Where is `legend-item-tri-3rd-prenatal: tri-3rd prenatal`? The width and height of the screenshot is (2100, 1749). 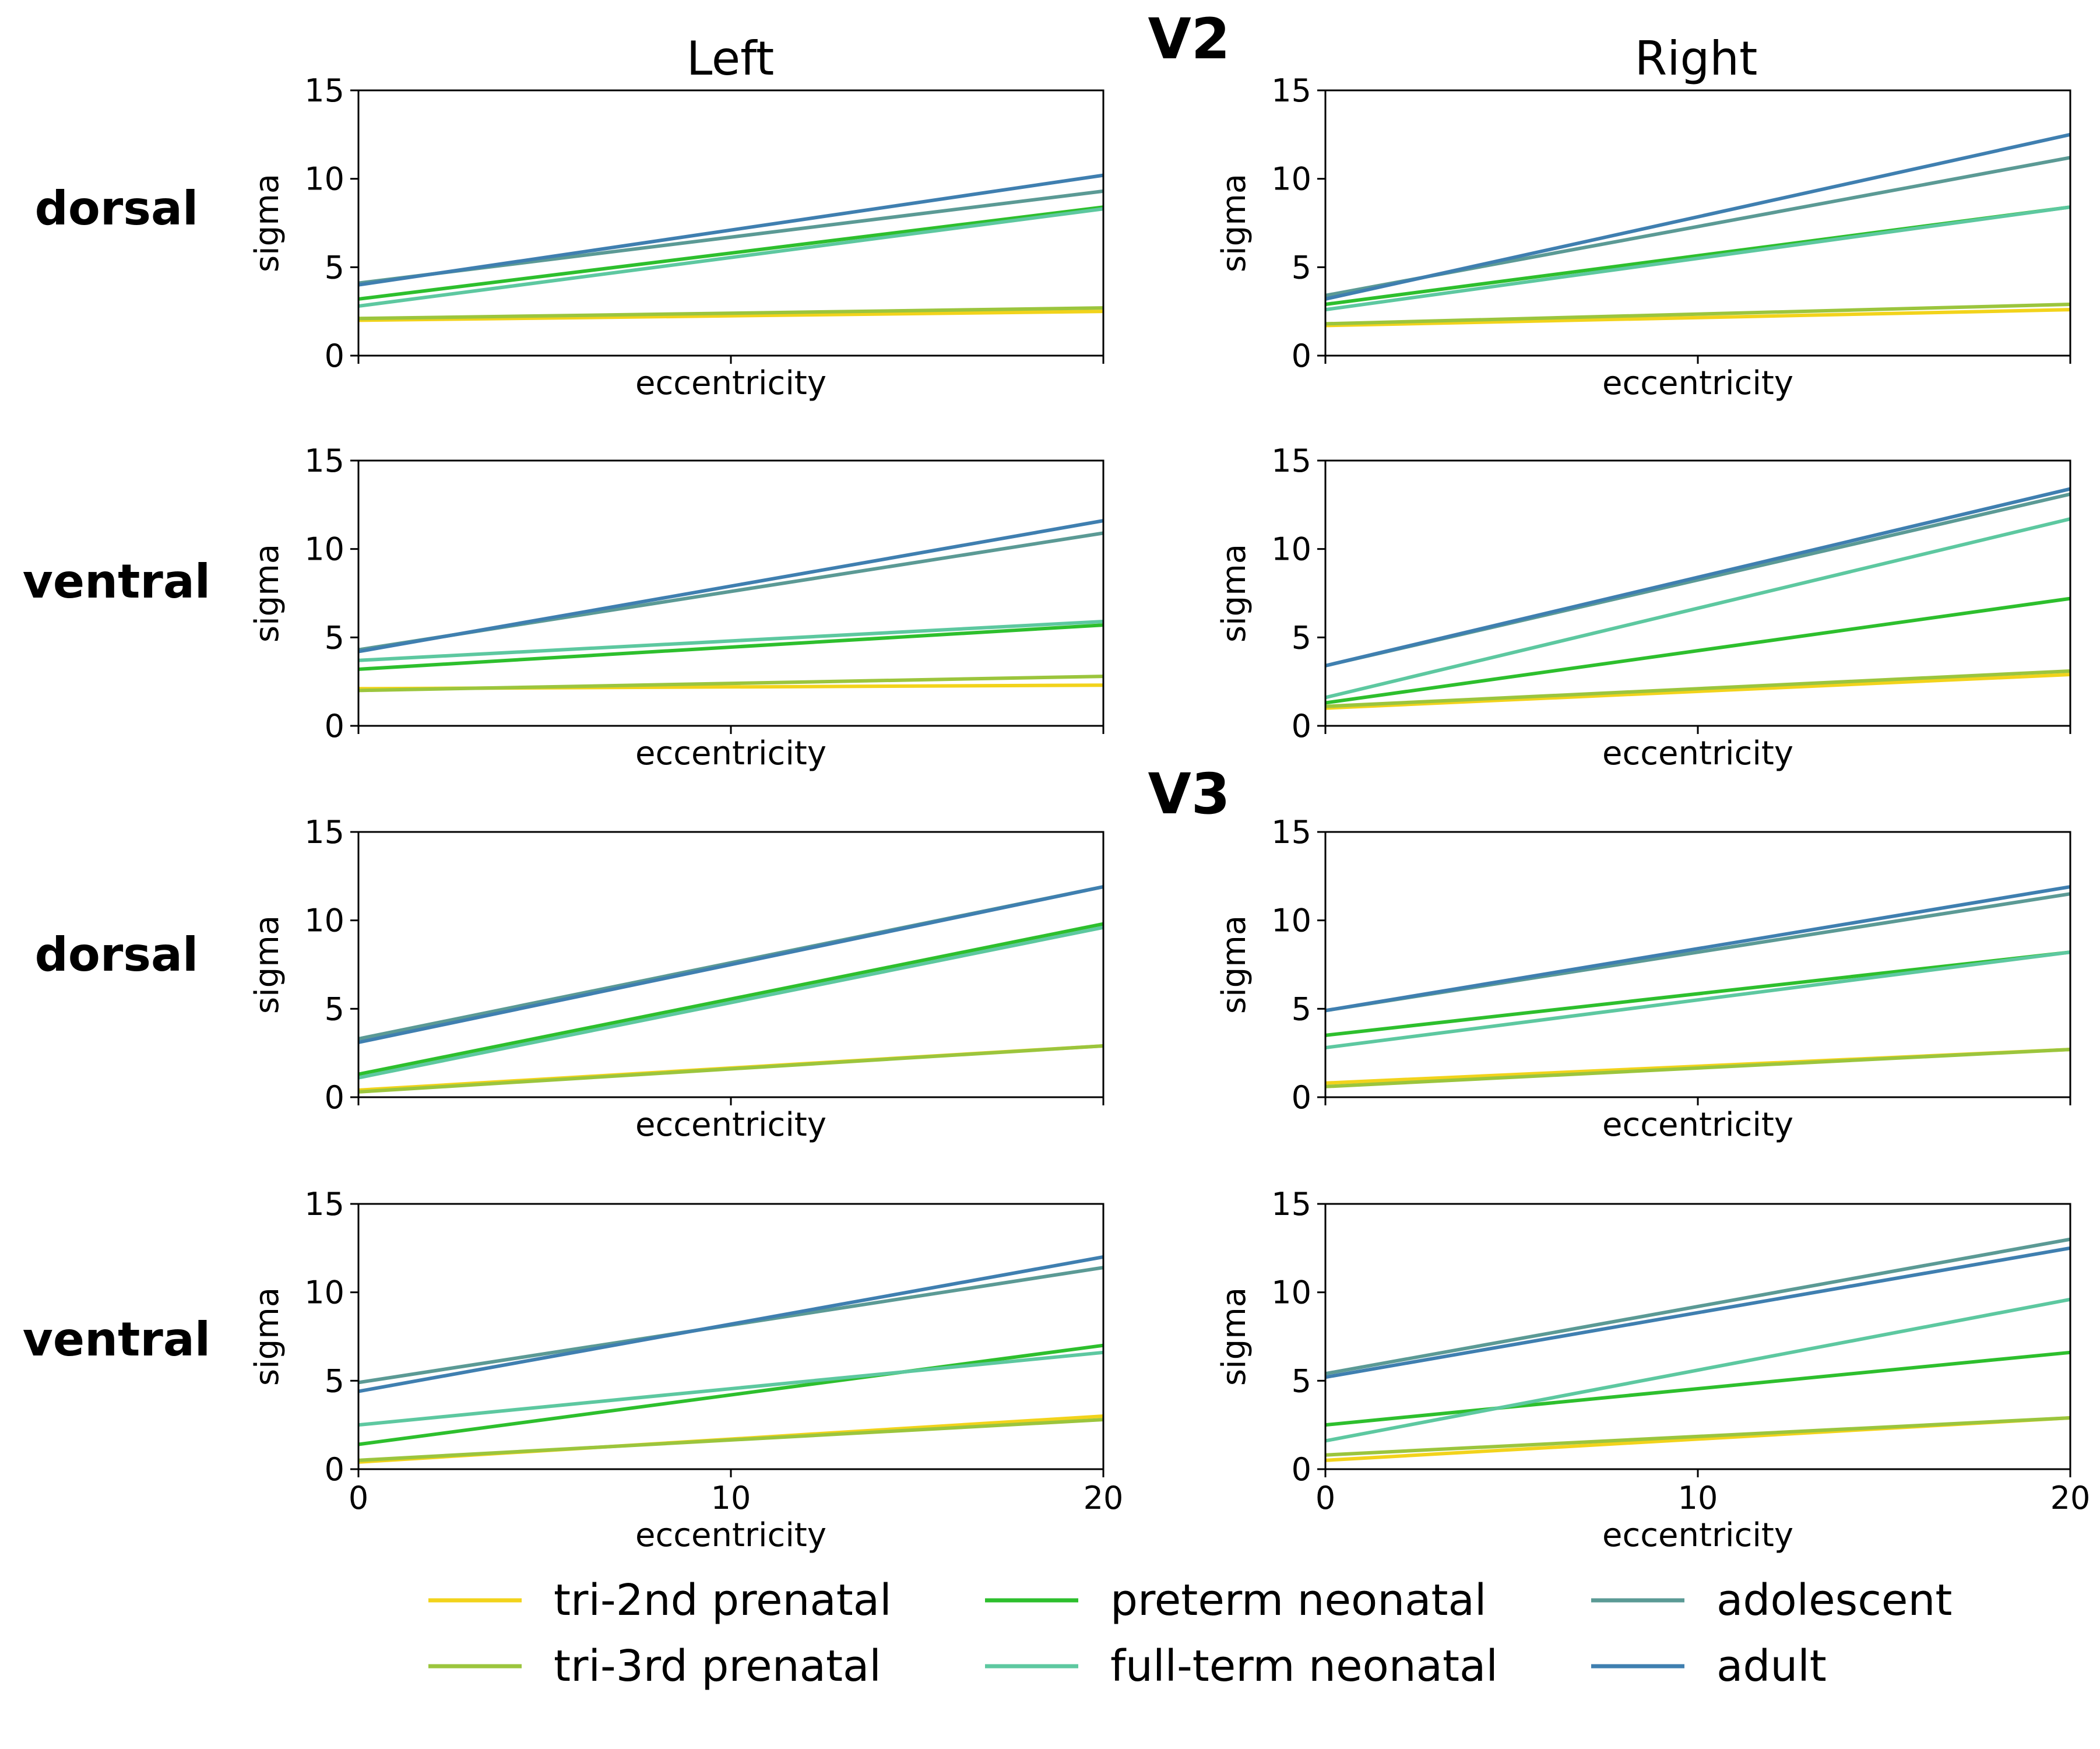 legend-item-tri-3rd-prenatal: tri-3rd prenatal is located at coordinates (654, 1666).